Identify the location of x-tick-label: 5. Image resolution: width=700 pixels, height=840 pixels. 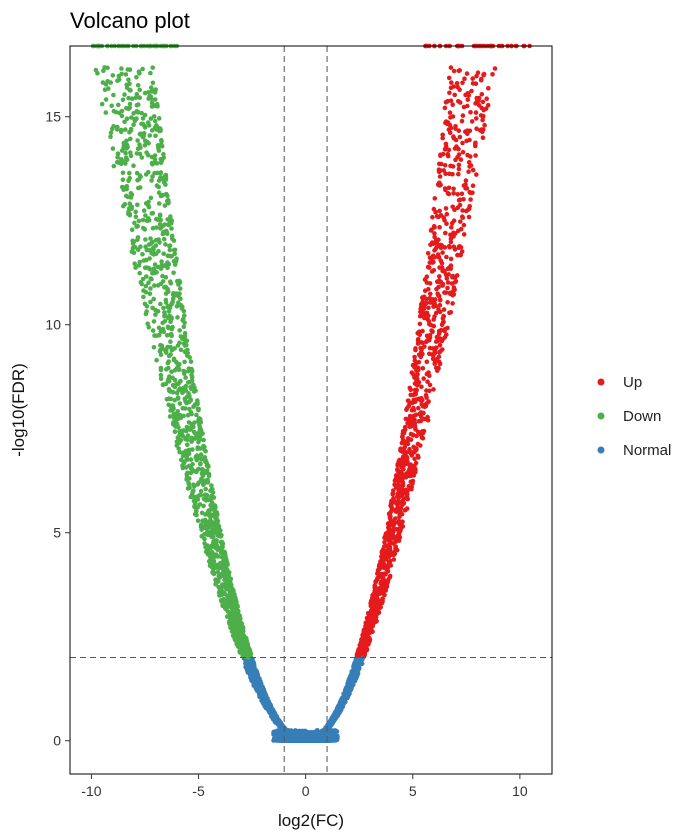
(413, 791).